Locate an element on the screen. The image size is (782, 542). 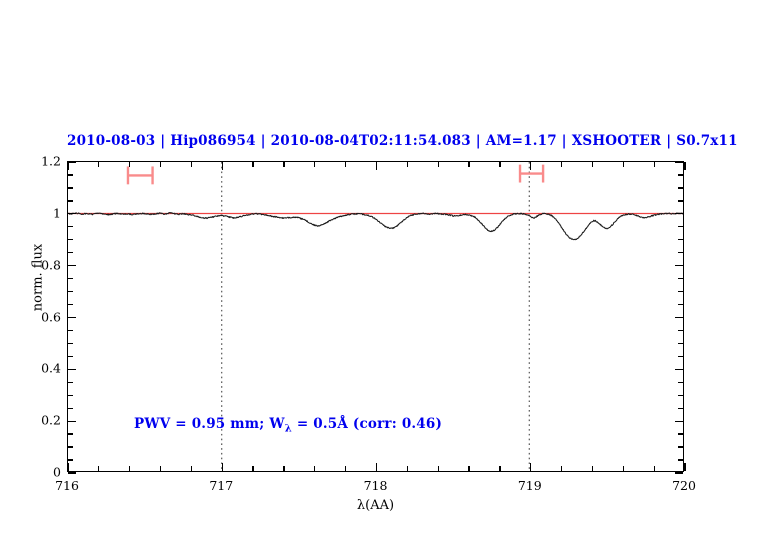
xtick-minor-717.6-bottom is located at coordinates (315, 468).